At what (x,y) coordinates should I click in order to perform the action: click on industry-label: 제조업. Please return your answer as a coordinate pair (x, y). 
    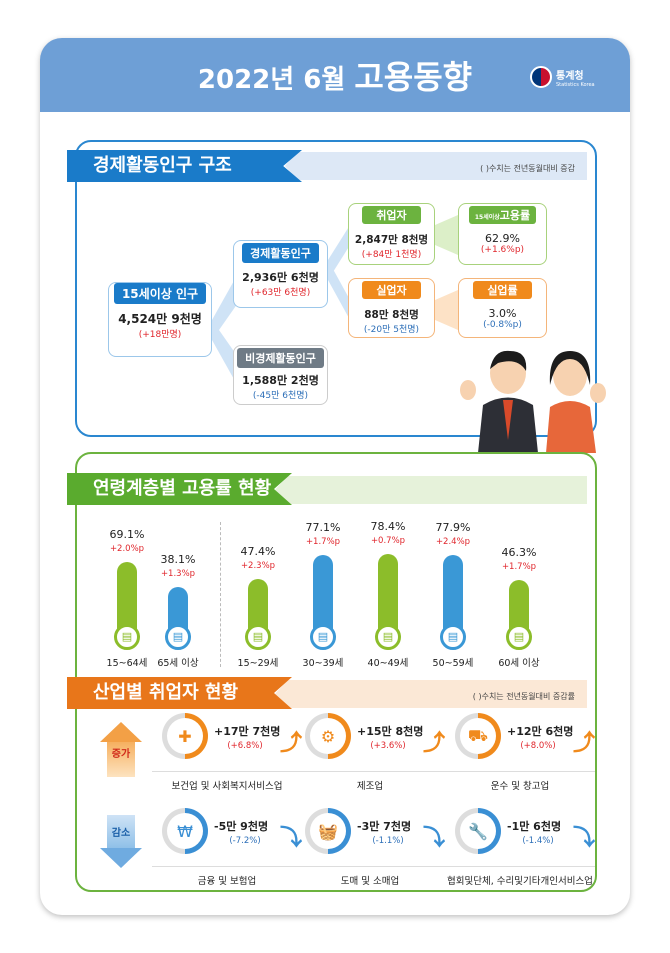
    Looking at the image, I should click on (370, 781).